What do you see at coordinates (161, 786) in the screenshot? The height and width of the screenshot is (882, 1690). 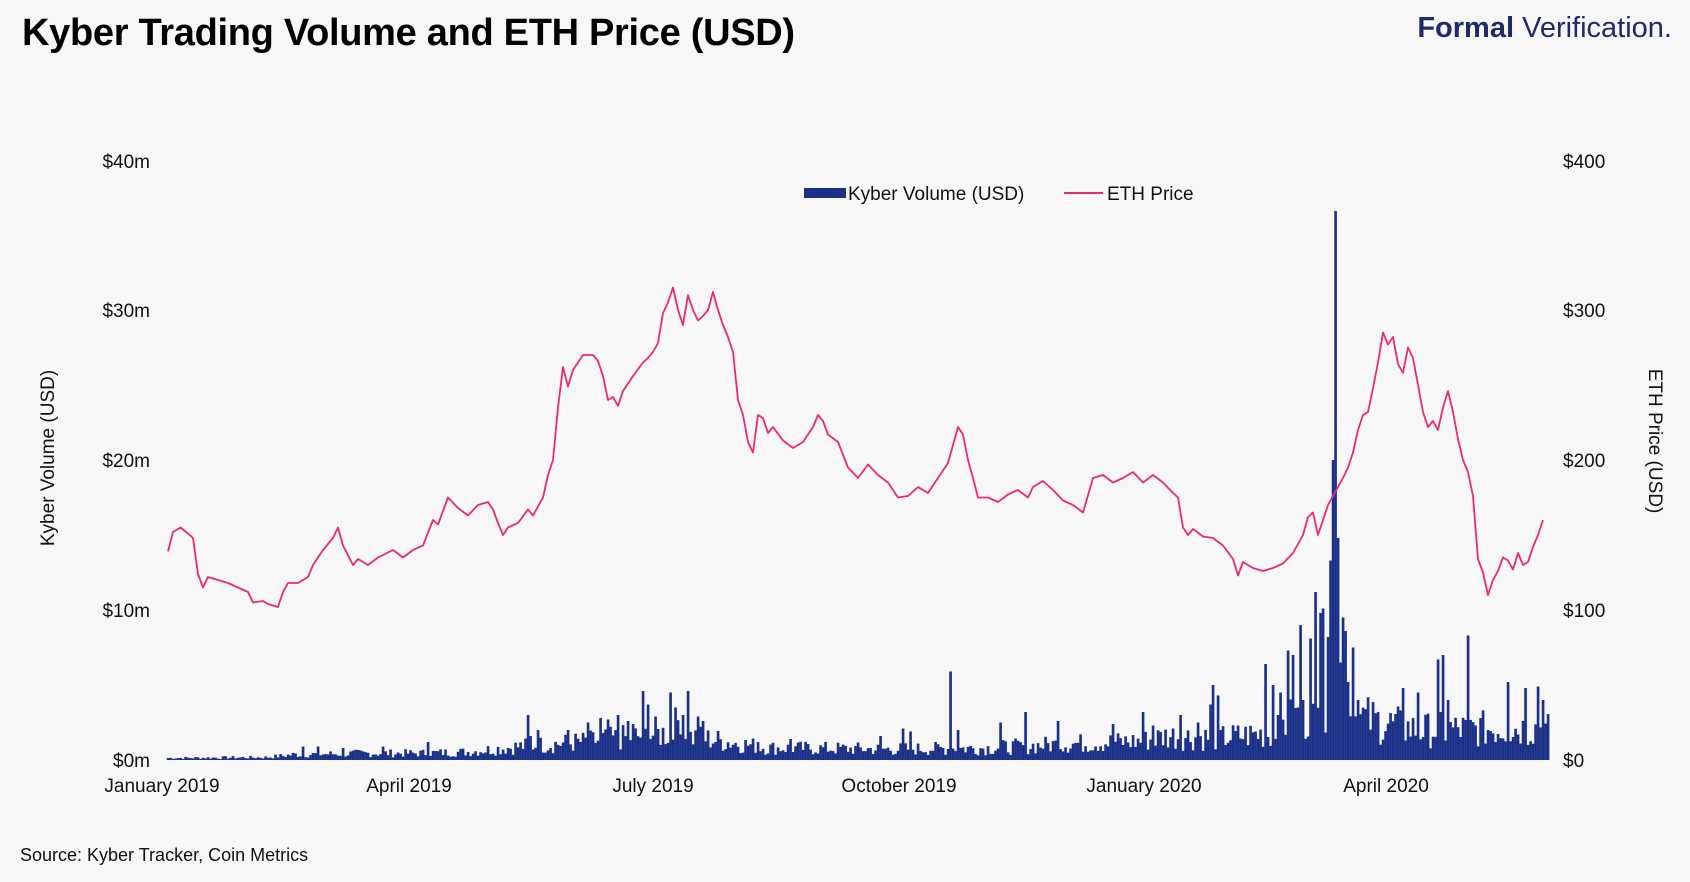 I see `x-tick-jan-2019: January 2019` at bounding box center [161, 786].